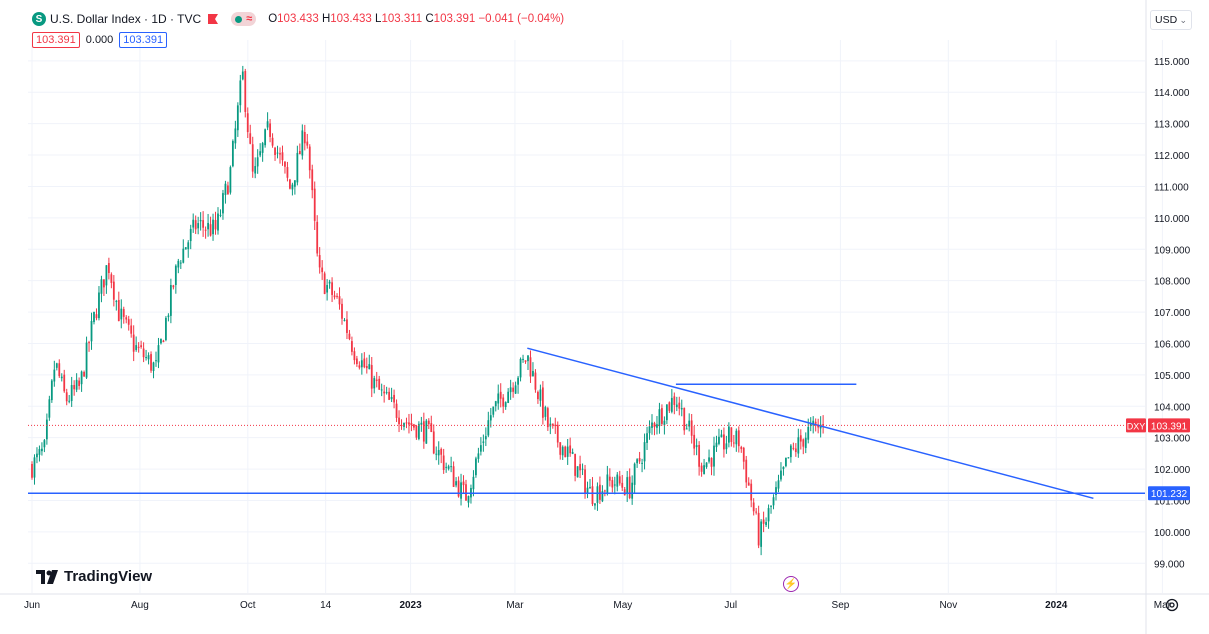 The height and width of the screenshot is (634, 1209). Describe the element at coordinates (604, 602) in the screenshot. I see `time-scale: Jun Aug Oct 14 2023 Mar May Jul Sep Nov 2024 Mar` at that location.